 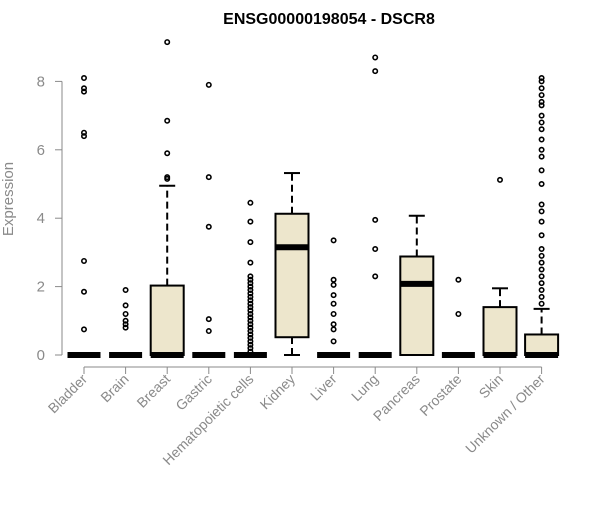 I want to click on y-tick-label: 8, so click(x=41, y=81).